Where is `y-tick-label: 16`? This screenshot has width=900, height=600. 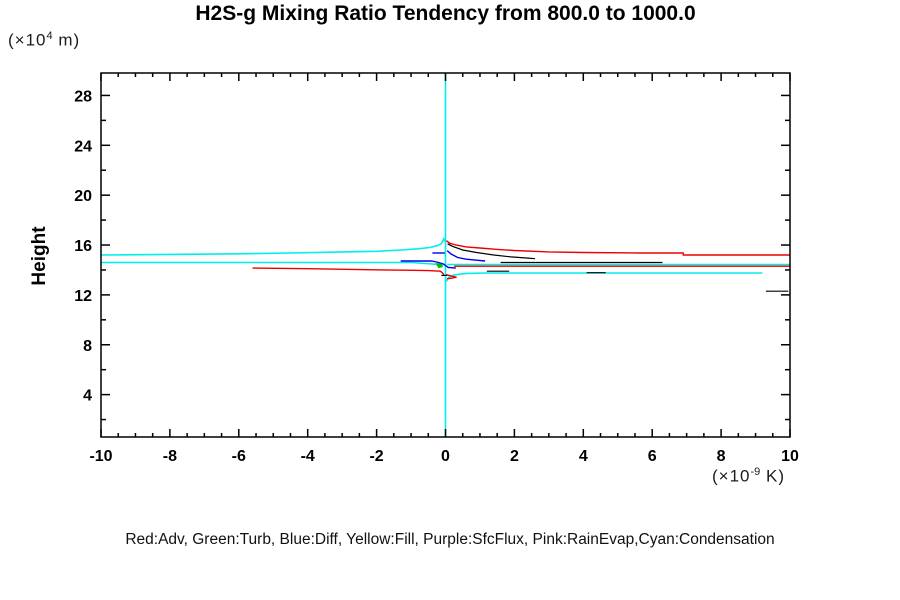
y-tick-label: 16 is located at coordinates (83, 246).